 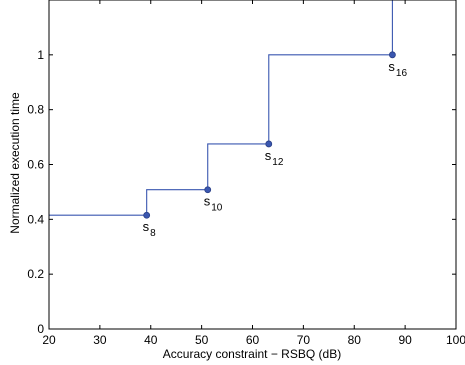 What do you see at coordinates (40, 329) in the screenshot?
I see `y-tick-label: 0` at bounding box center [40, 329].